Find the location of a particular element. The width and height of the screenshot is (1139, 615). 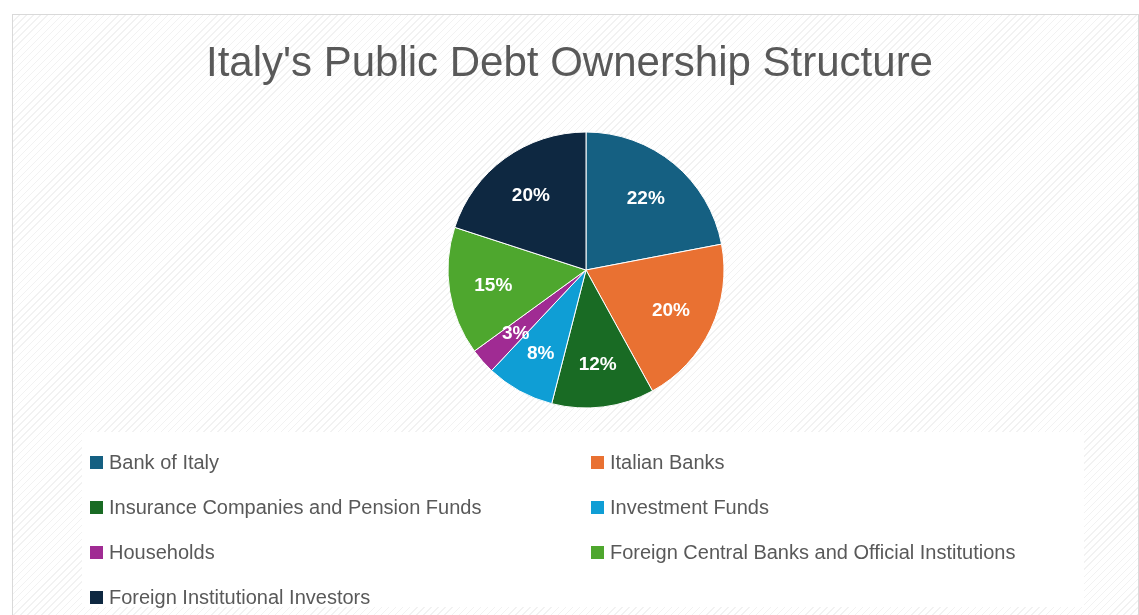

legend-label: Insurance Companies and Pension Funds is located at coordinates (295, 507).